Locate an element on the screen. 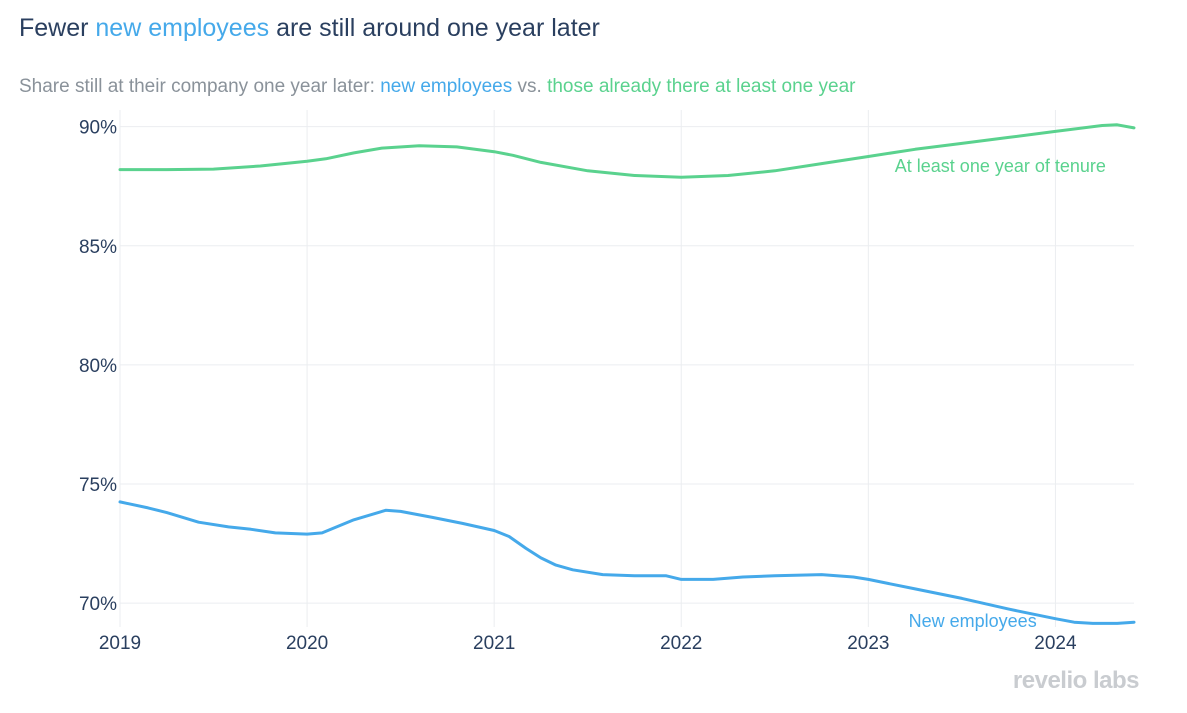 The image size is (1187, 713). series-label-tenured: At least one year of tenure is located at coordinates (1000, 166).